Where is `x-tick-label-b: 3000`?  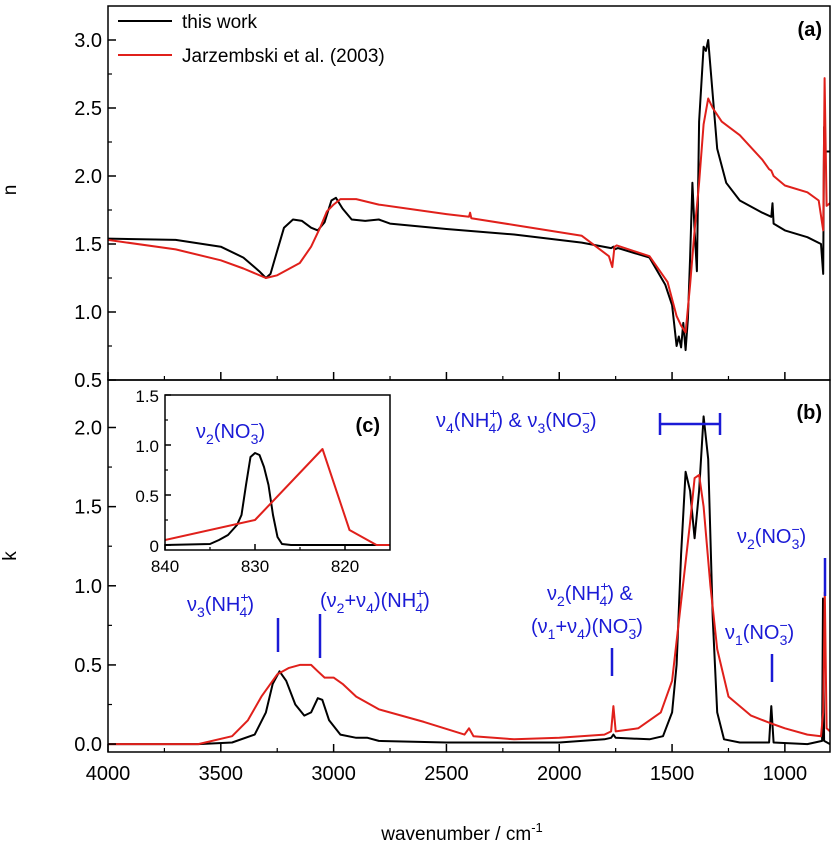
x-tick-label-b: 3000 is located at coordinates (333, 774).